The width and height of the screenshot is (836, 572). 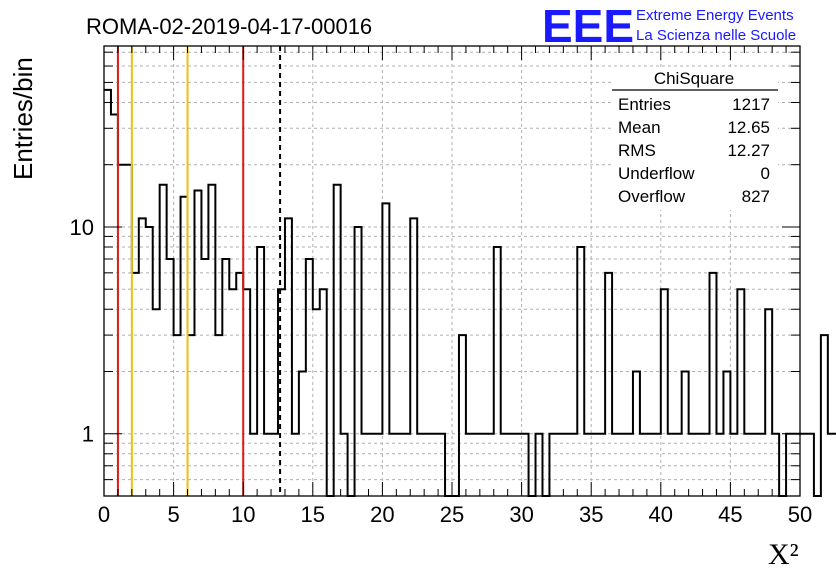 I want to click on x-tick-label: 5, so click(x=173, y=514).